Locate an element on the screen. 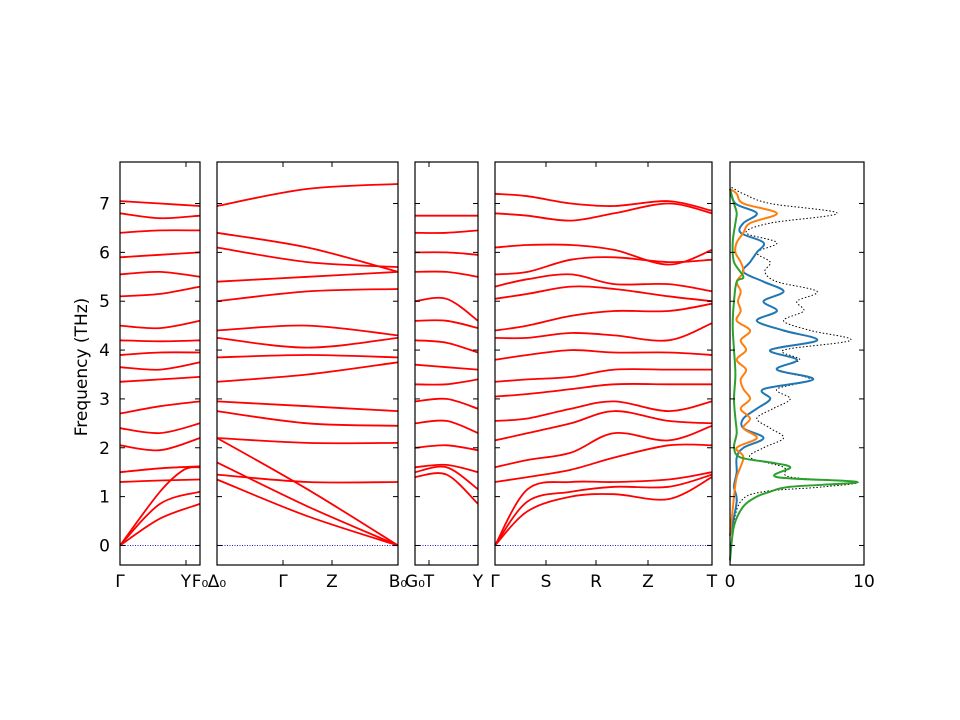 The width and height of the screenshot is (960, 720). y-tick-label: 5 is located at coordinates (104, 302).